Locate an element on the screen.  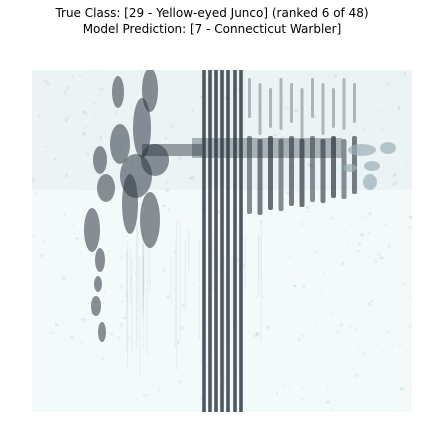
spectrogram-impulse-line is located at coordinates (210, 241).